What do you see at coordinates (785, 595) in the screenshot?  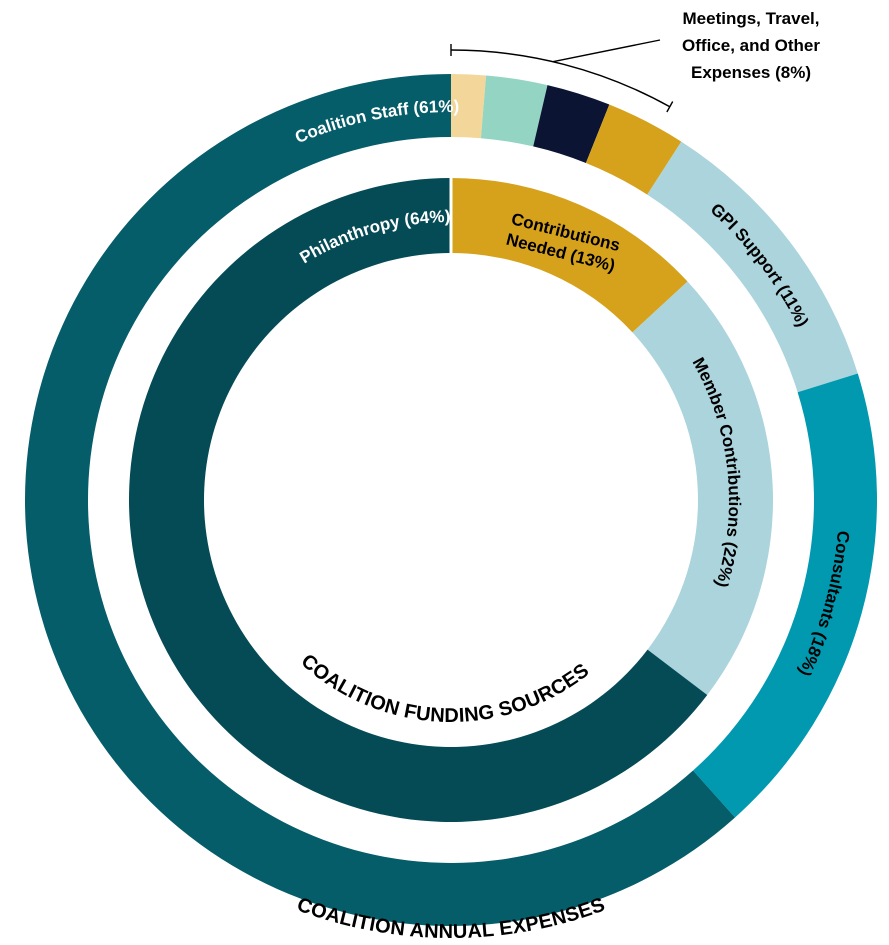 I see `outer-slice-consultants` at bounding box center [785, 595].